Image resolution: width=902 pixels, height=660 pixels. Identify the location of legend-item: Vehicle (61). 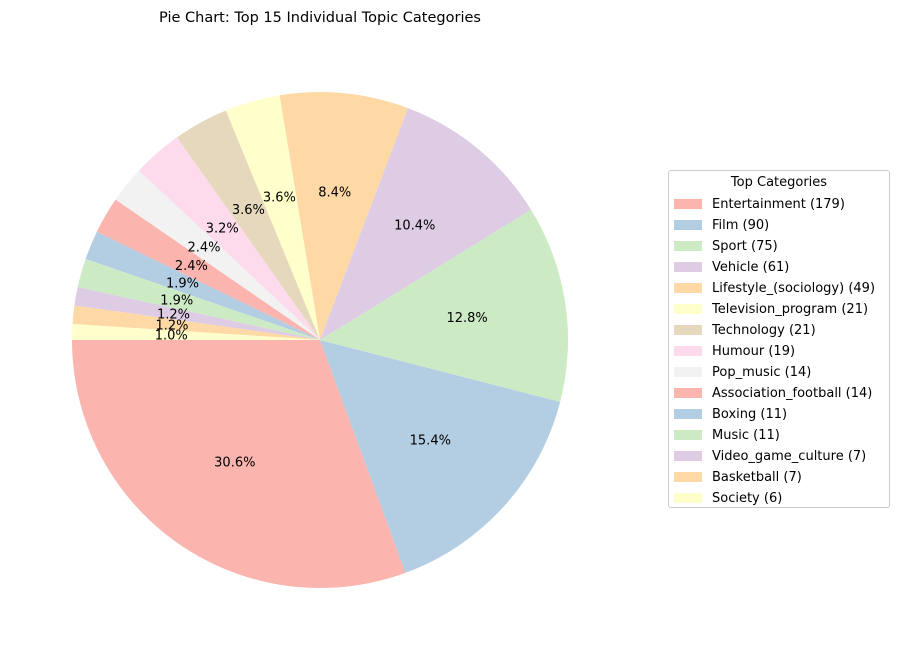
(731, 267).